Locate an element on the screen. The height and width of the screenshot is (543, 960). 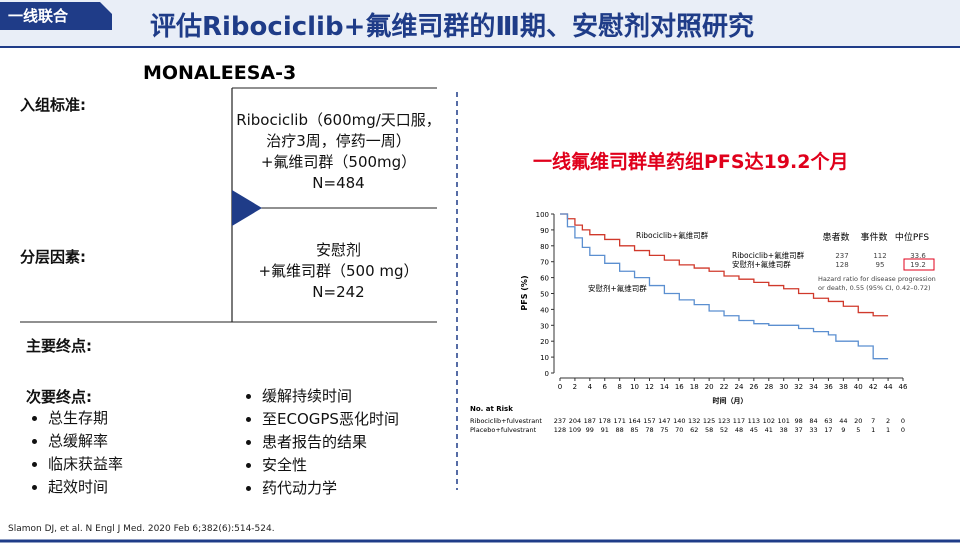
y-tick-label: 40 is located at coordinates (544, 310).